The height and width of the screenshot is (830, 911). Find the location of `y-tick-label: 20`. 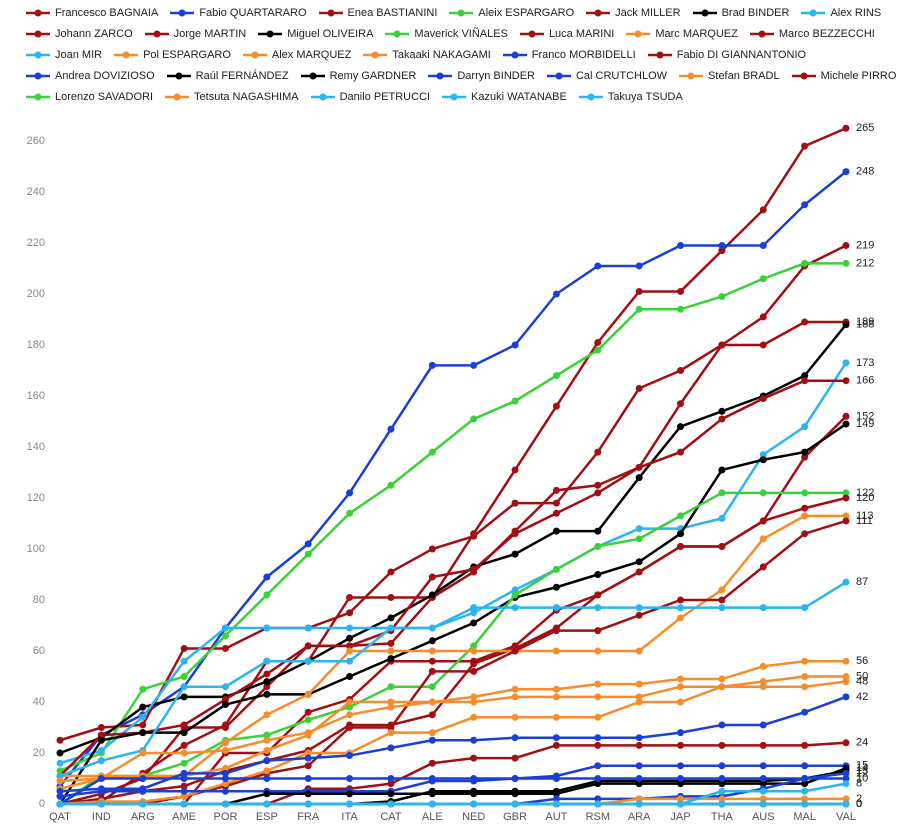

y-tick-label: 20 is located at coordinates (39, 753).